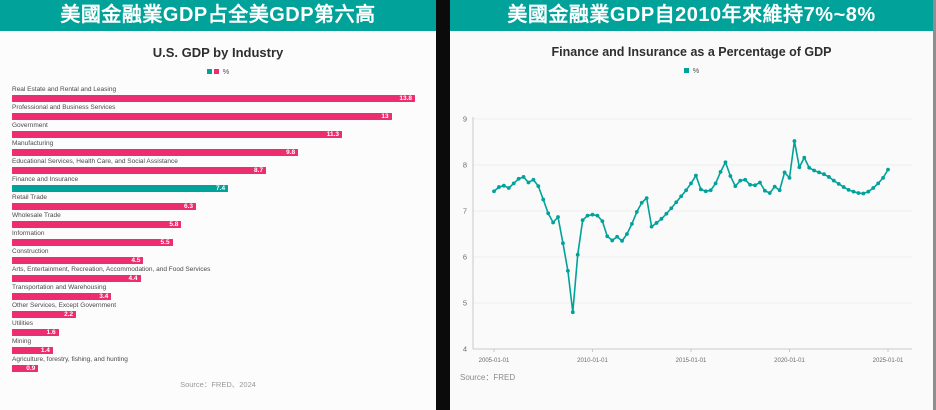  Describe the element at coordinates (44, 314) in the screenshot. I see `bar: 2.2` at that location.